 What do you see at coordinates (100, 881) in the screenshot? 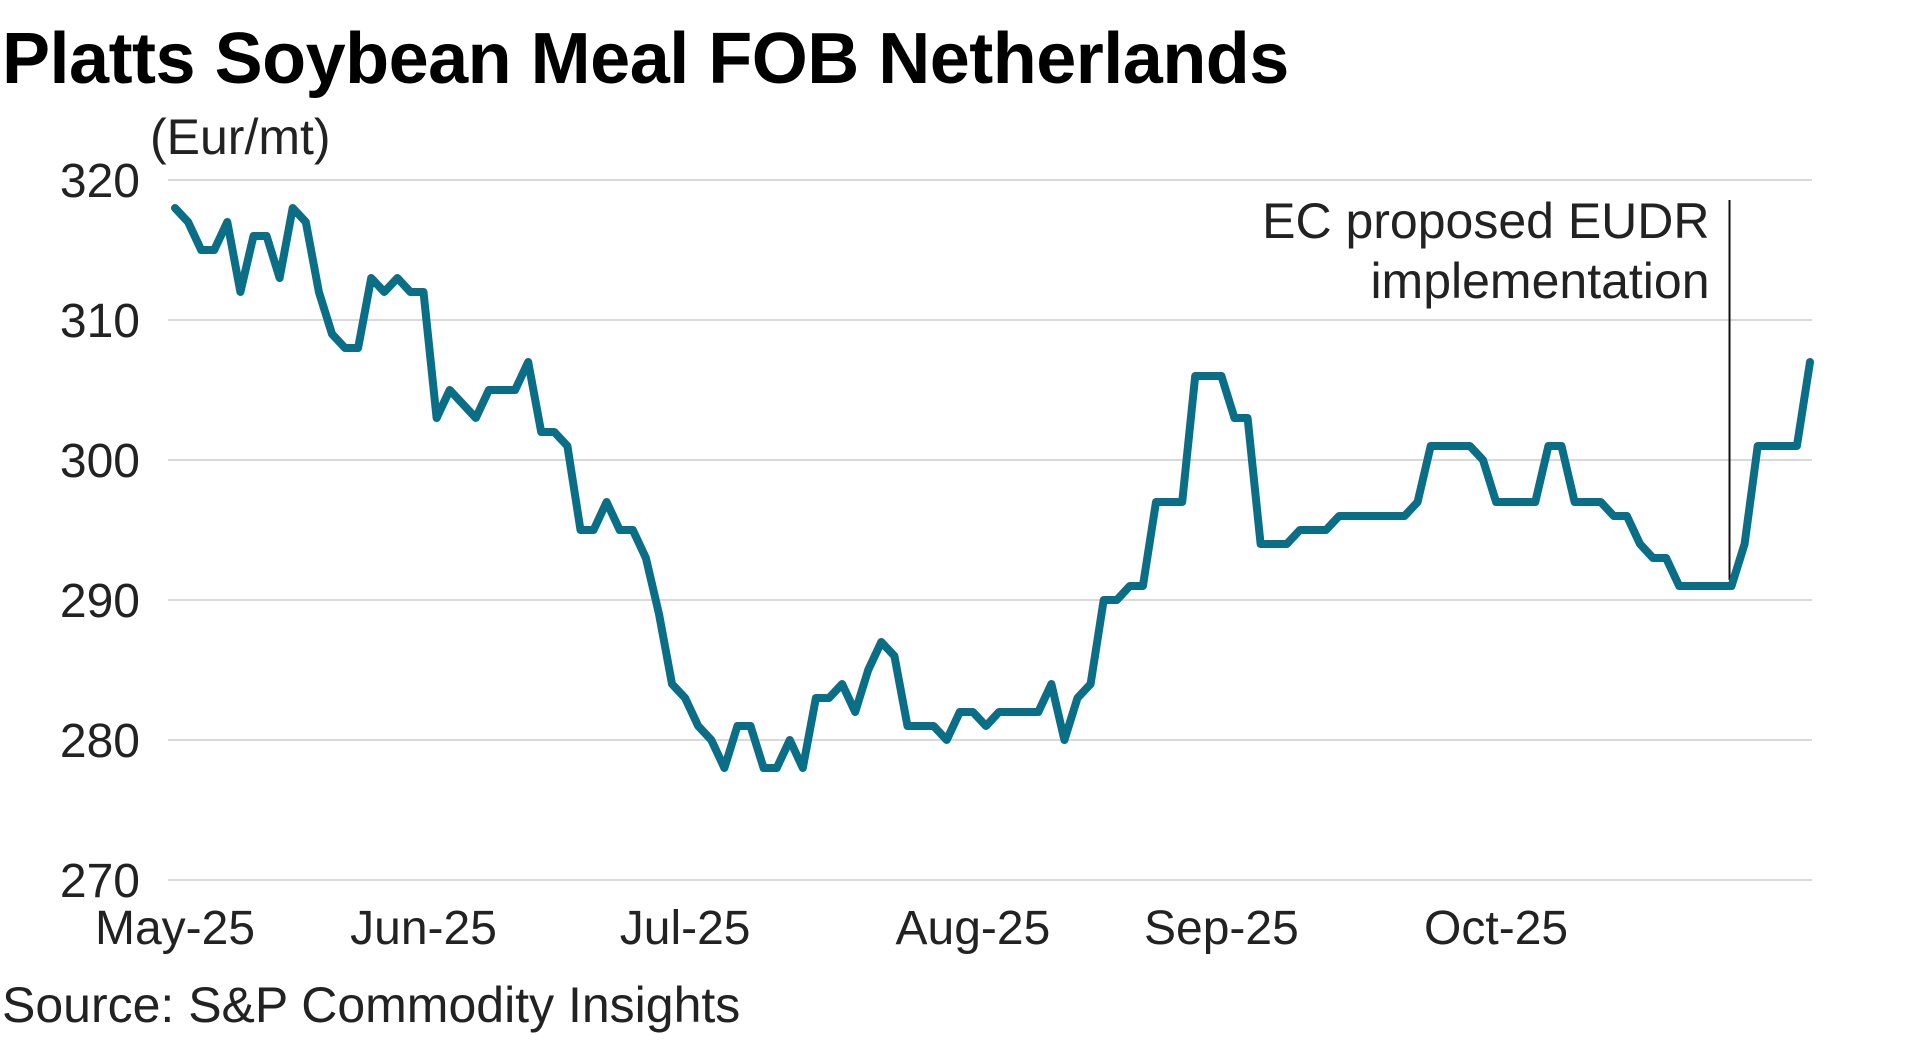
I see `y-tick-label: 270` at bounding box center [100, 881].